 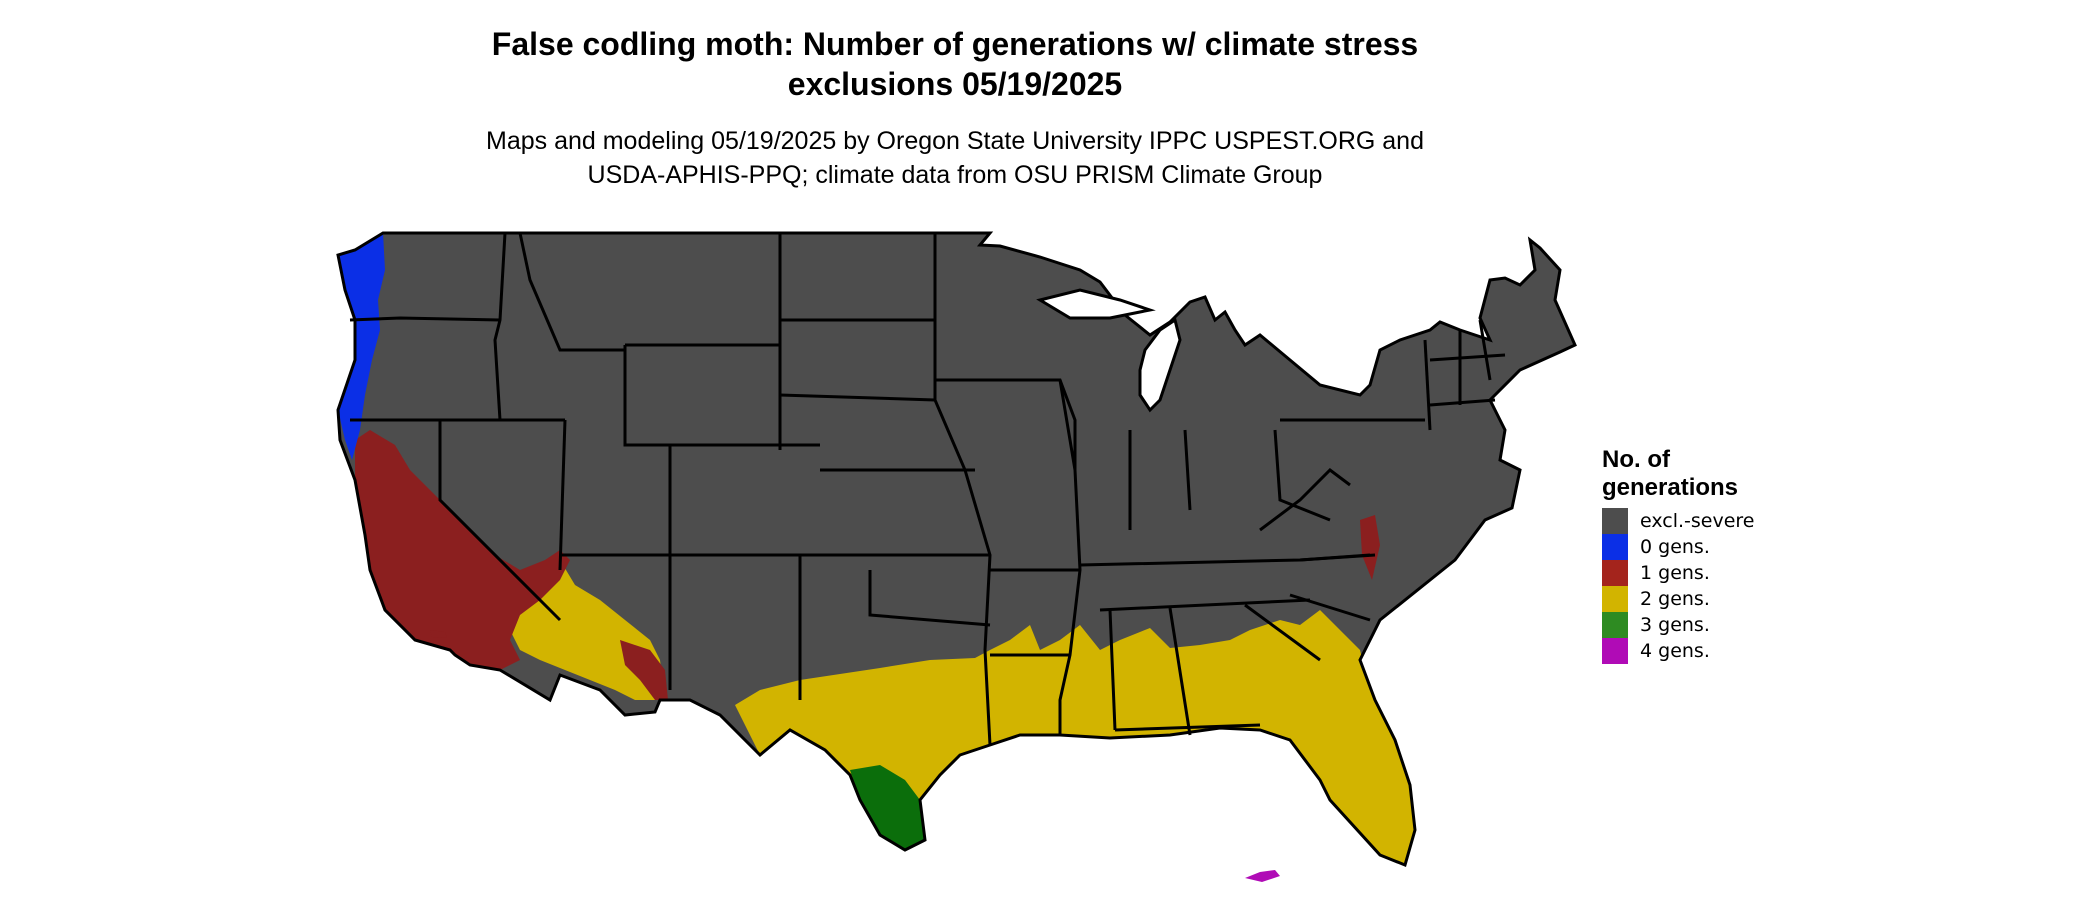 What do you see at coordinates (644, 670) in the screenshot?
I see `zone-1-gens-arizona` at bounding box center [644, 670].